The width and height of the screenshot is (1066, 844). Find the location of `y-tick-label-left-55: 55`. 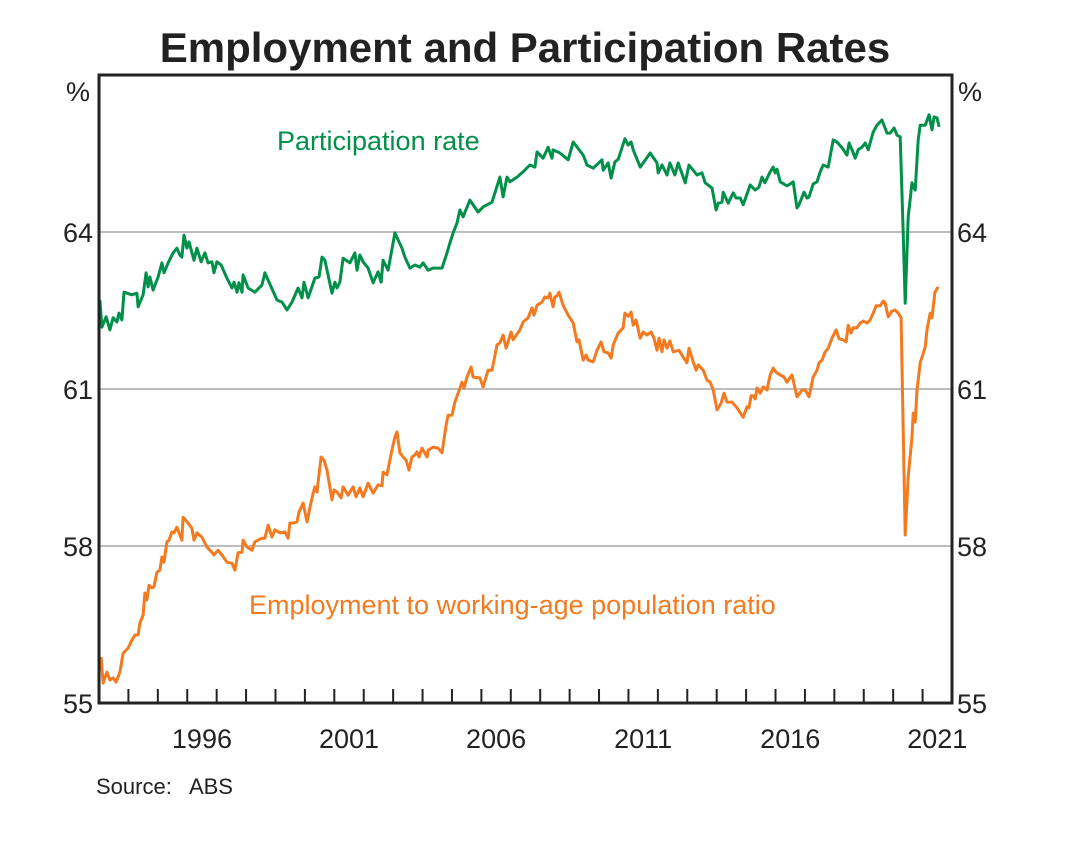

y-tick-label-left-55: 55 is located at coordinates (78, 704).